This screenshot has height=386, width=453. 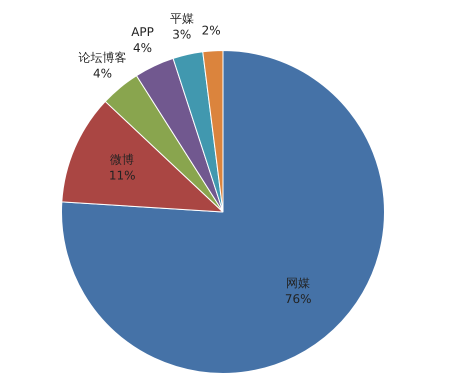 What do you see at coordinates (142, 32) in the screenshot?
I see `slice-label: APP` at bounding box center [142, 32].